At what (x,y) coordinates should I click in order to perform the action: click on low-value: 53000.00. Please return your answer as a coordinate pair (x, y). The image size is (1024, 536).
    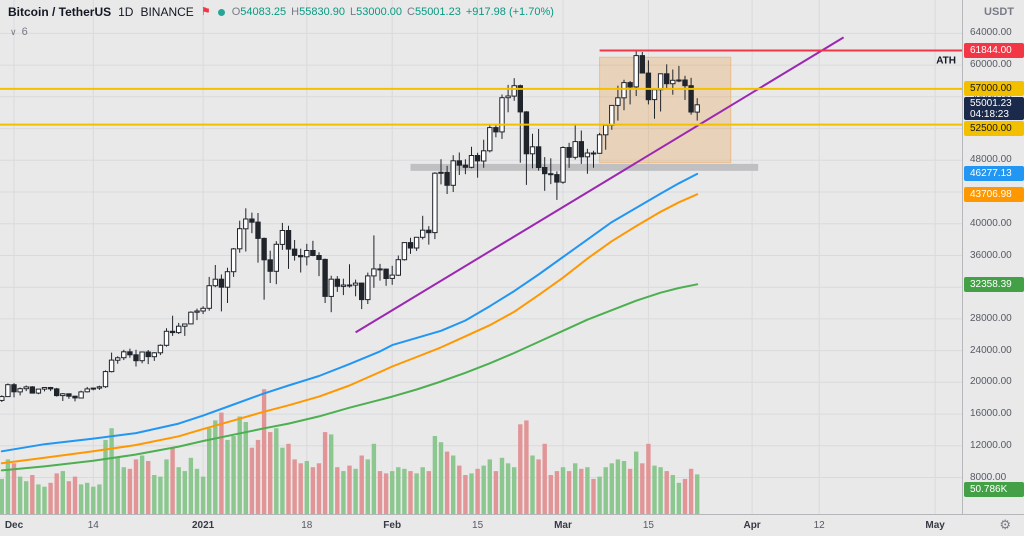
    Looking at the image, I should click on (379, 12).